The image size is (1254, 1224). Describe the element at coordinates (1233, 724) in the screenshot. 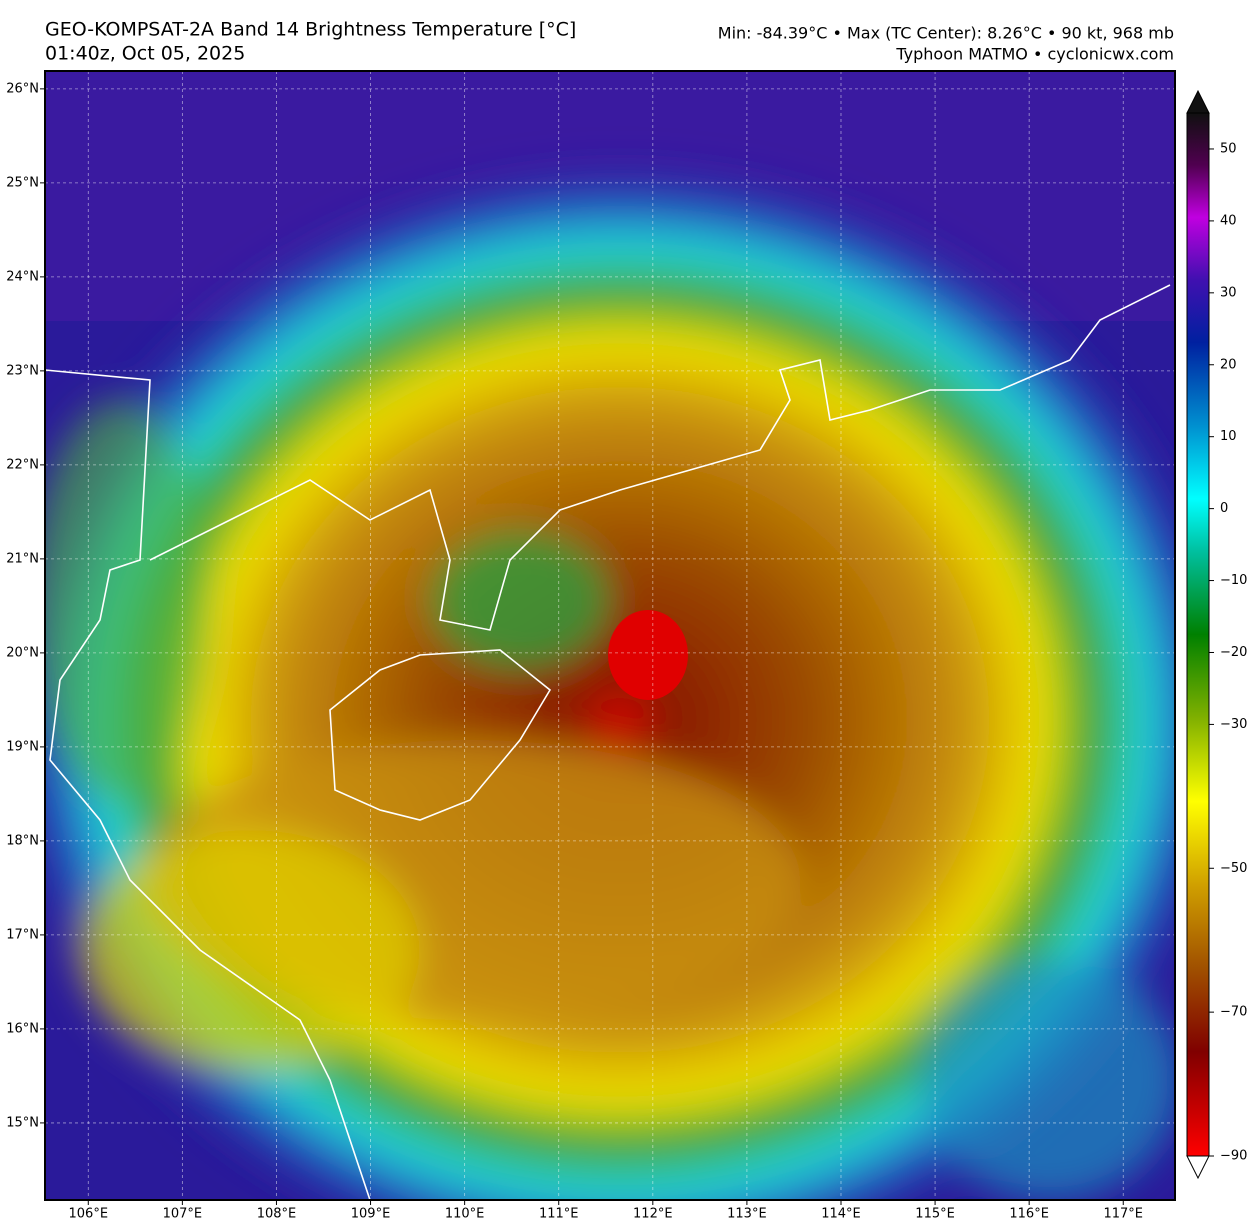

I see `colorbar-tick-label: −30` at that location.